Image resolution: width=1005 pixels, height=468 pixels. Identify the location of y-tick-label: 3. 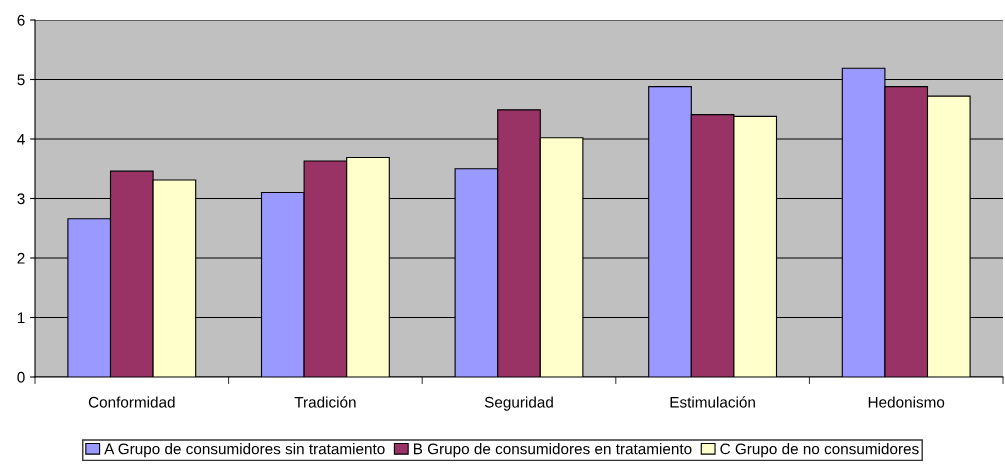
(21, 199).